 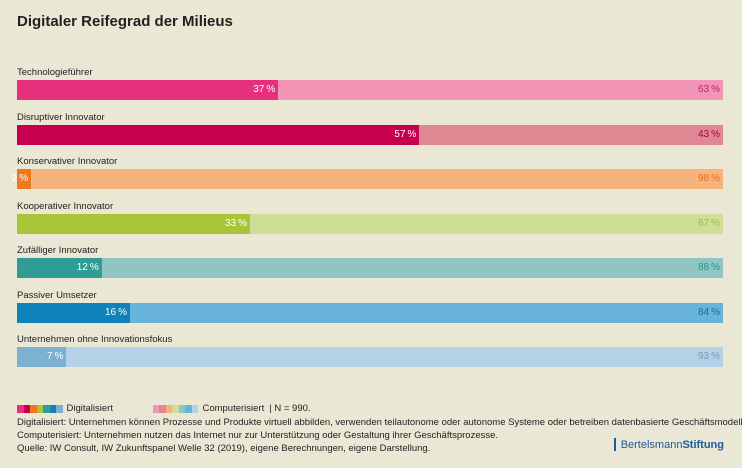 I want to click on category-label-disruptiver-innovator: Disruptiver Innovator, so click(x=61, y=117).